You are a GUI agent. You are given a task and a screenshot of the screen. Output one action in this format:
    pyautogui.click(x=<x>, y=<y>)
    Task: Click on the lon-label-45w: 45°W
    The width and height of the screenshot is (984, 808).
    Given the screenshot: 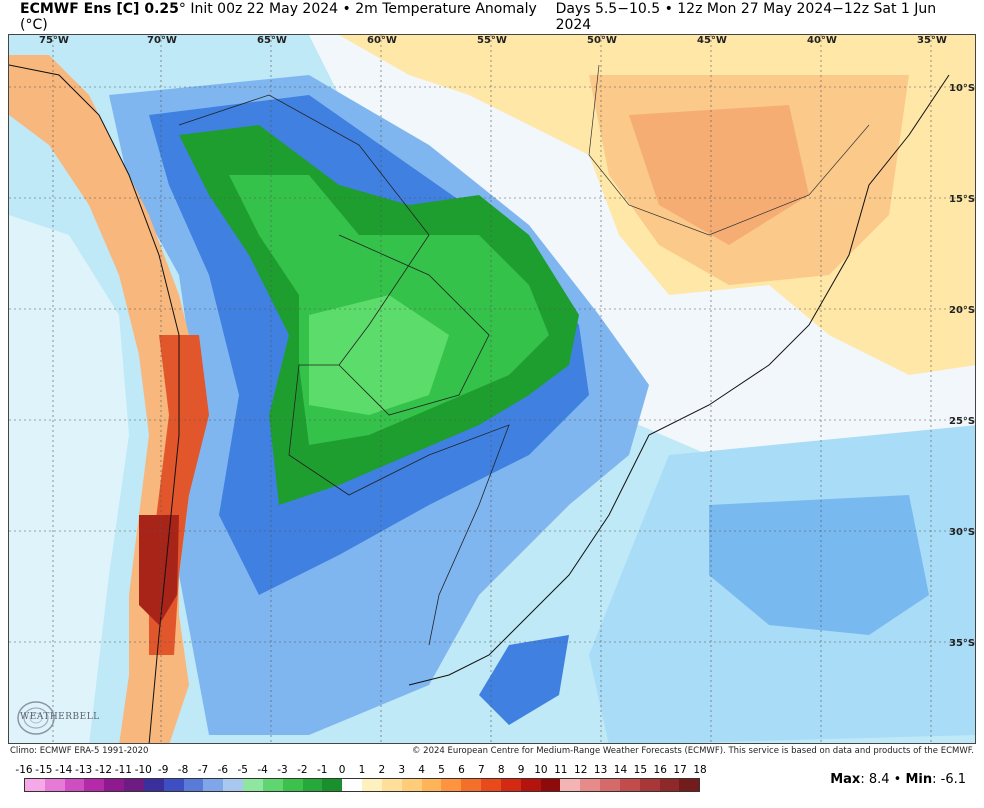 What is the action you would take?
    pyautogui.click(x=712, y=40)
    